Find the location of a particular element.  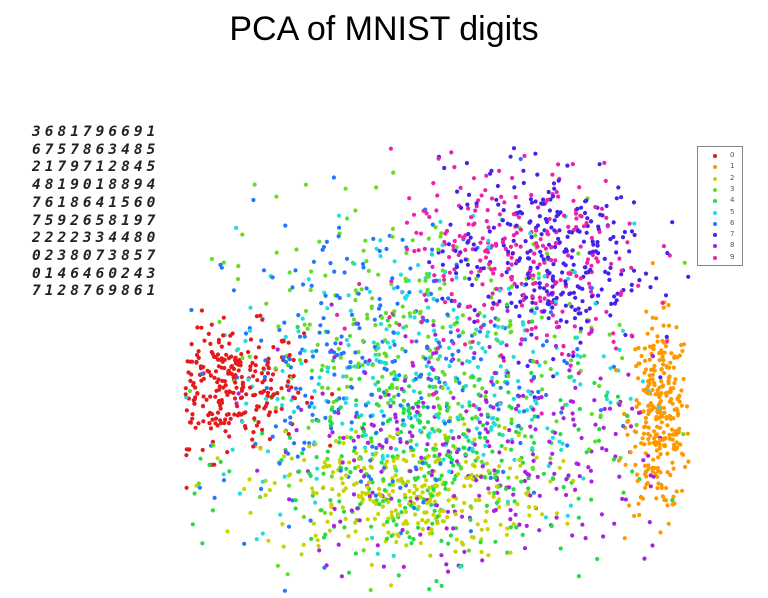

digit-row: 4819018894 is located at coordinates (96, 185).